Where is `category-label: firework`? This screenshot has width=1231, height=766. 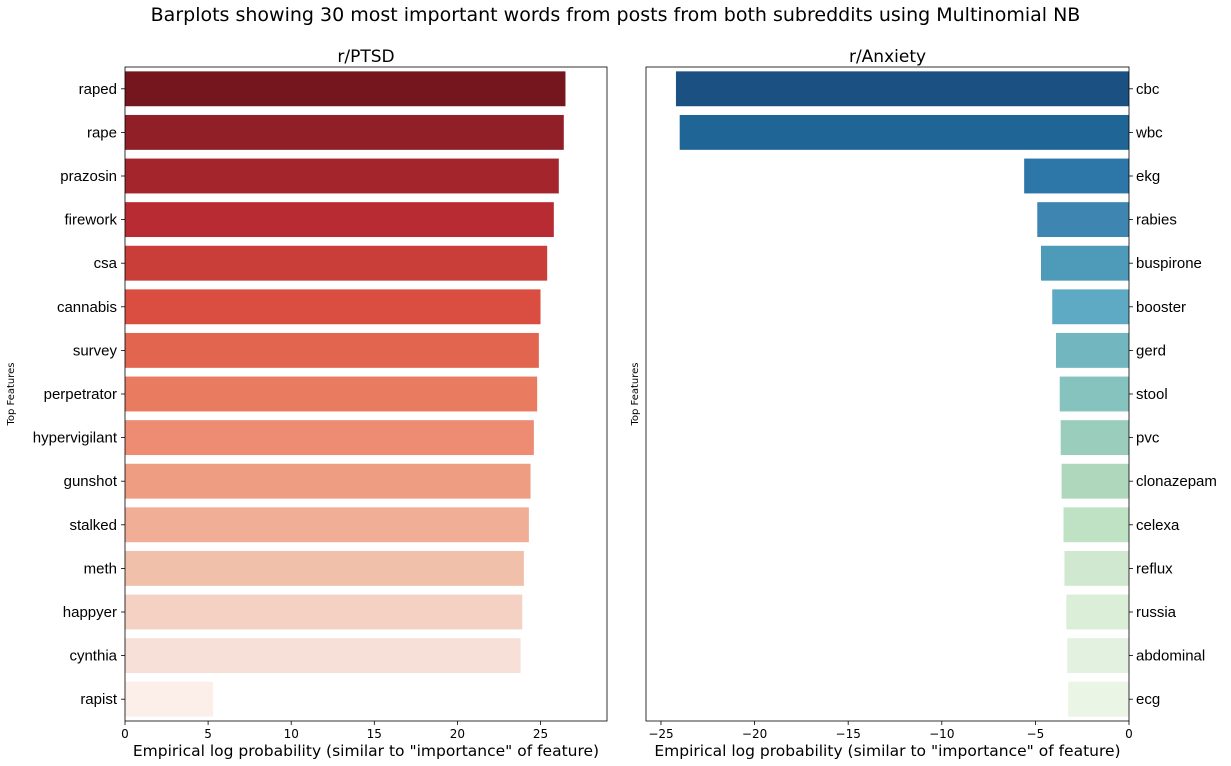 category-label: firework is located at coordinates (90, 220).